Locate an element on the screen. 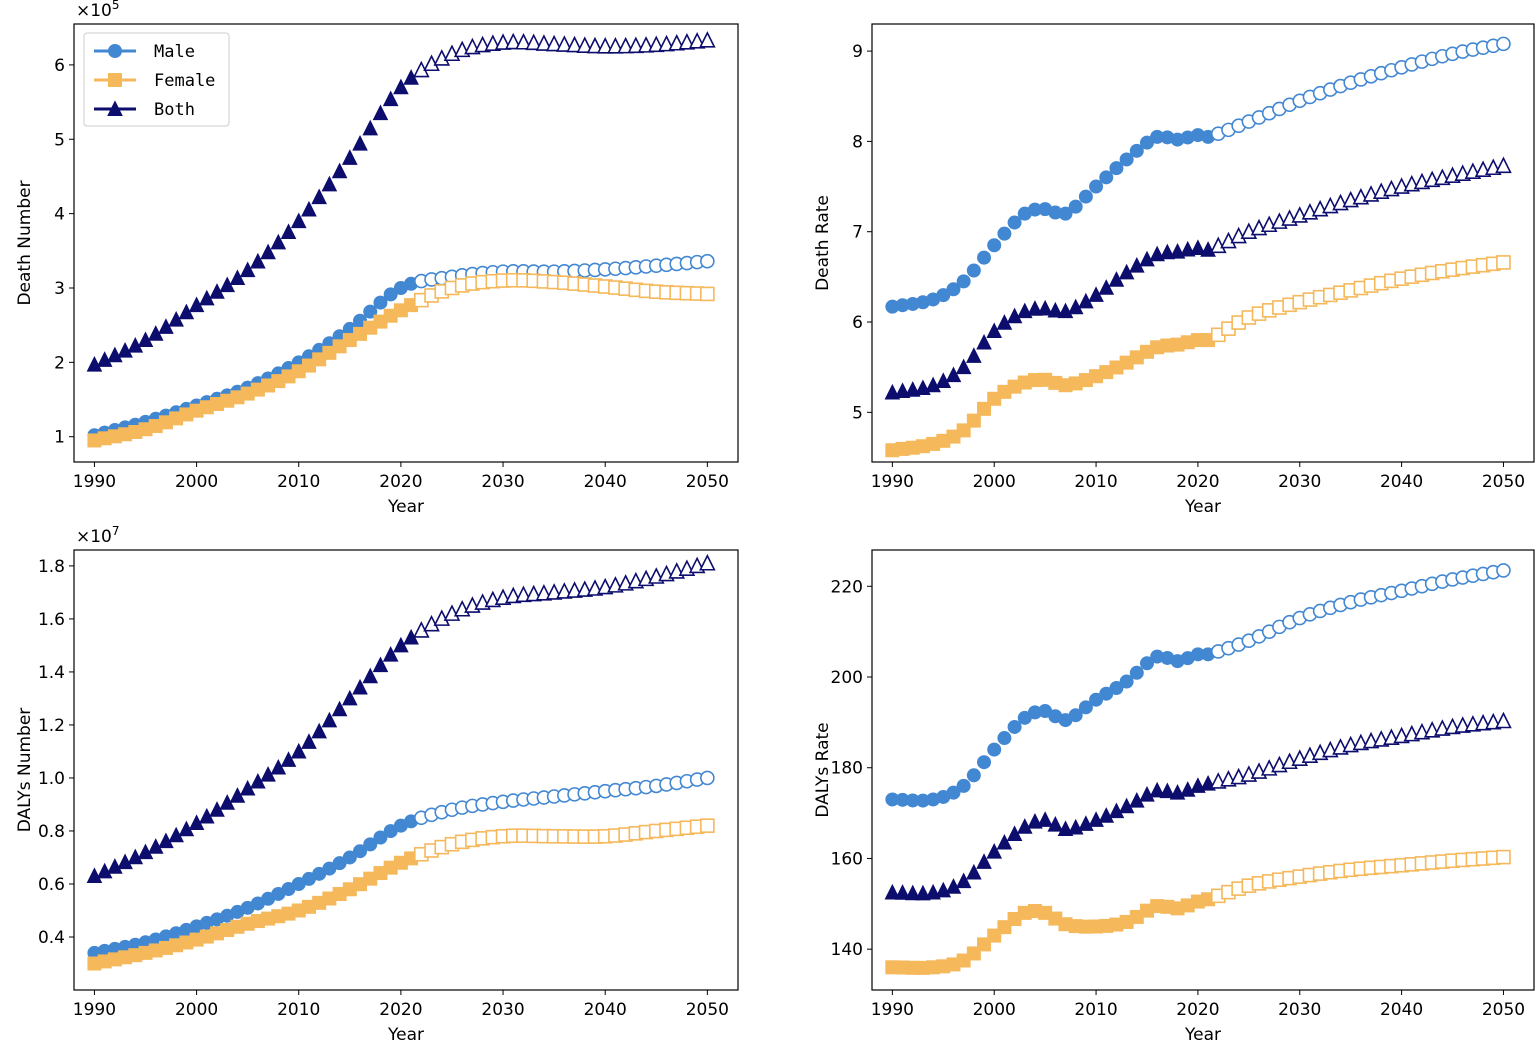 This screenshot has height=1051, width=1536. y-axis-label: Death Number is located at coordinates (25, 242).